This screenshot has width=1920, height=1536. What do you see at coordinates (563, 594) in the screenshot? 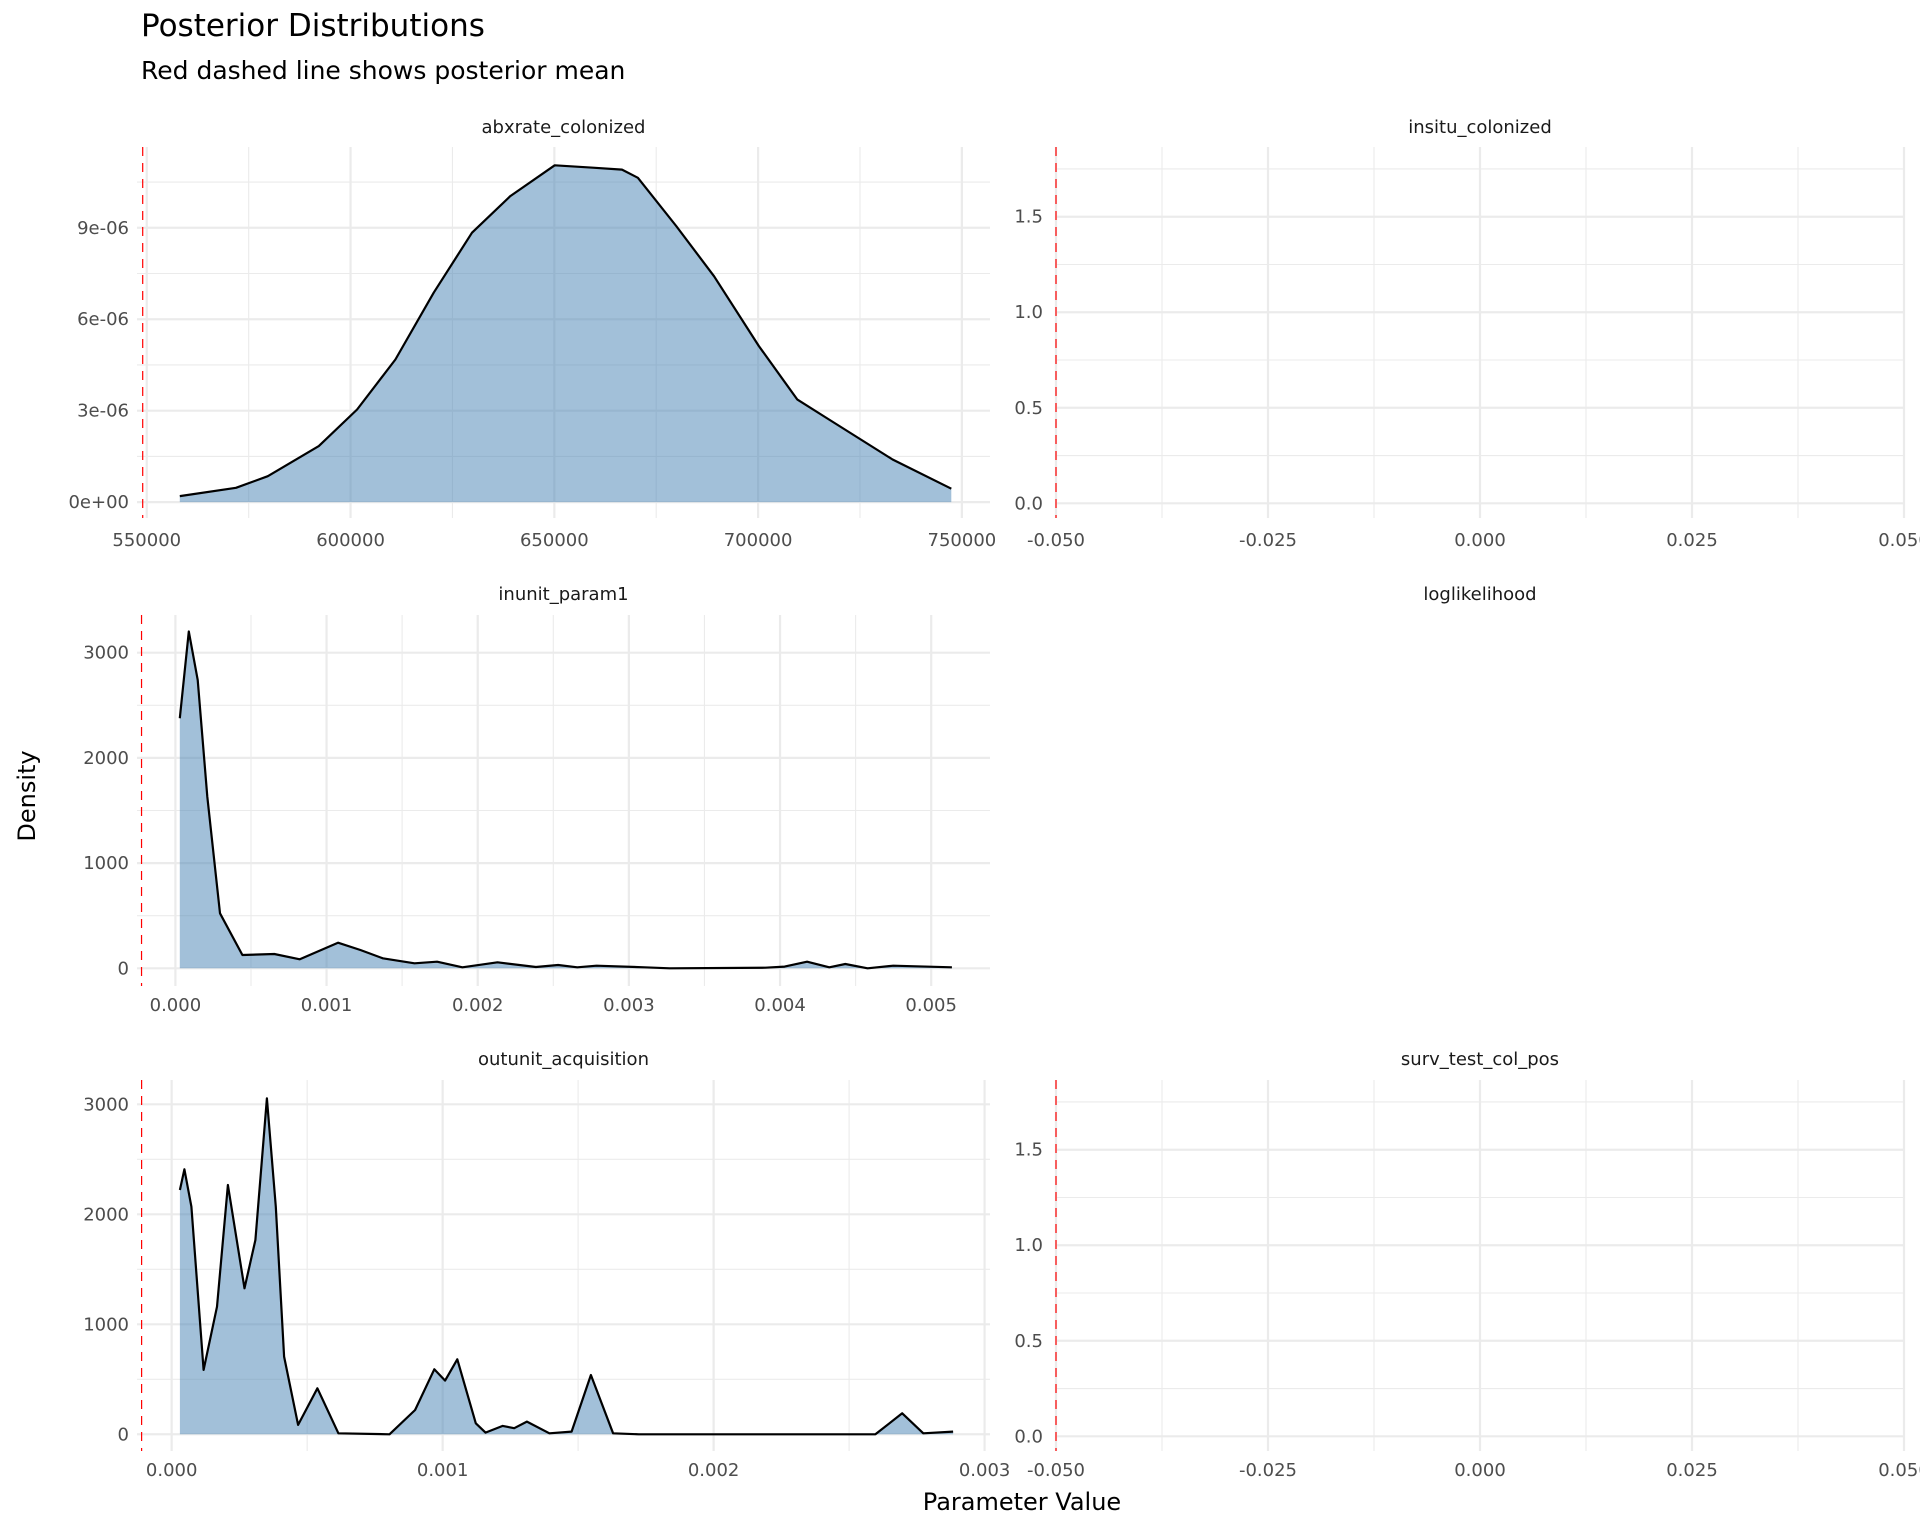
I see `panel-title: inunit_param1` at bounding box center [563, 594].